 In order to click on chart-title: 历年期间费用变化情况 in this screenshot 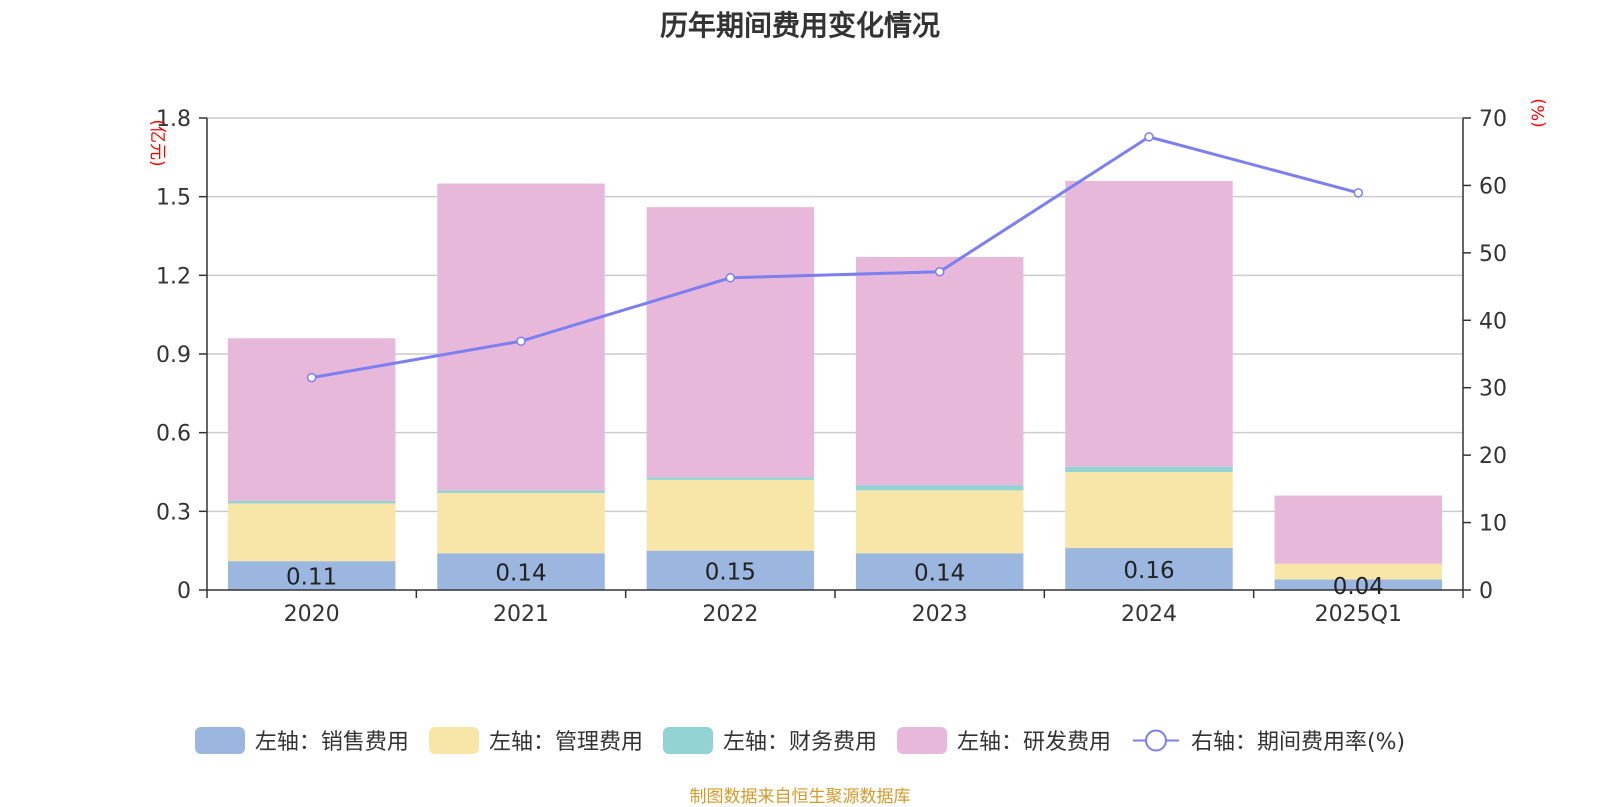, I will do `click(799, 25)`.